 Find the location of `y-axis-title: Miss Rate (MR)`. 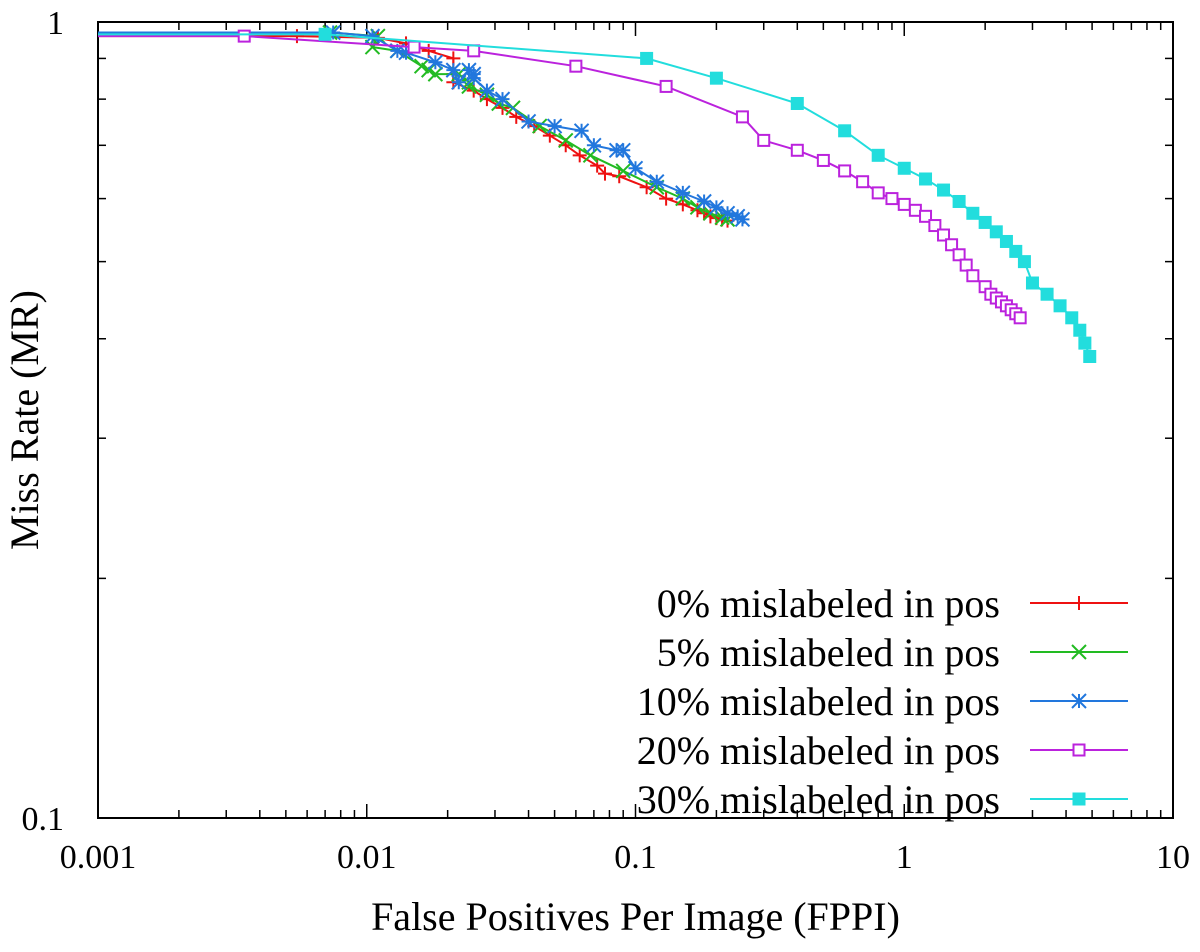

y-axis-title: Miss Rate (MR) is located at coordinates (24, 420).